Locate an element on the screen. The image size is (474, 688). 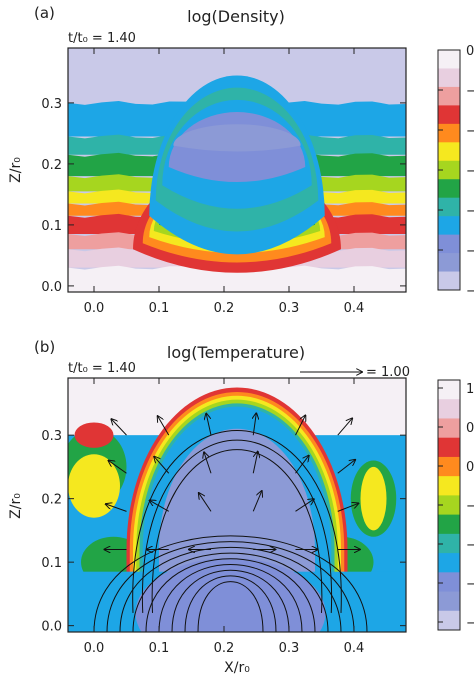
temperature-core is located at coordinates (230, 594).